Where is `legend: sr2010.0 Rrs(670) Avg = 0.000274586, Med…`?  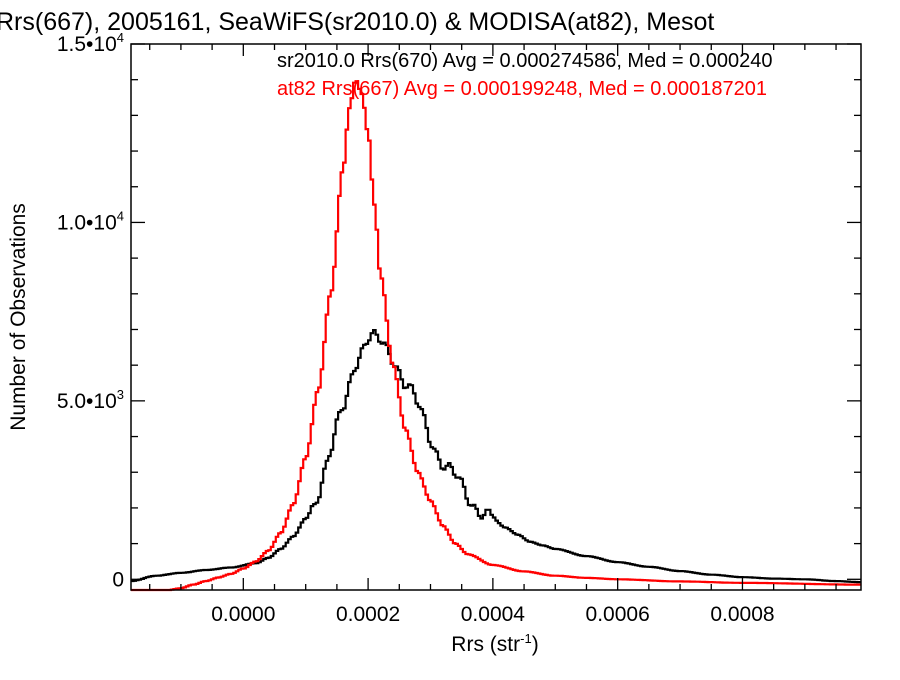
legend: sr2010.0 Rrs(670) Avg = 0.000274586, Med… is located at coordinates (525, 75).